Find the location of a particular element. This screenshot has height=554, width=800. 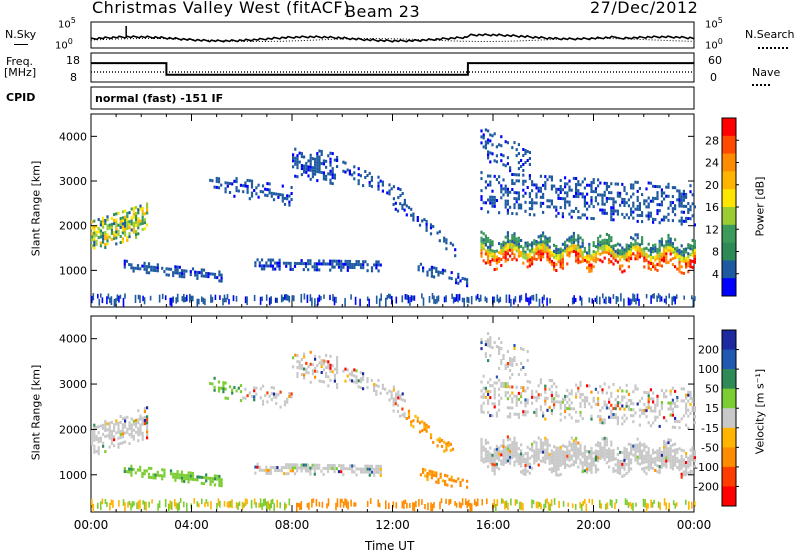

velocity-colorbar-tick-label: 15 is located at coordinates (712, 408).